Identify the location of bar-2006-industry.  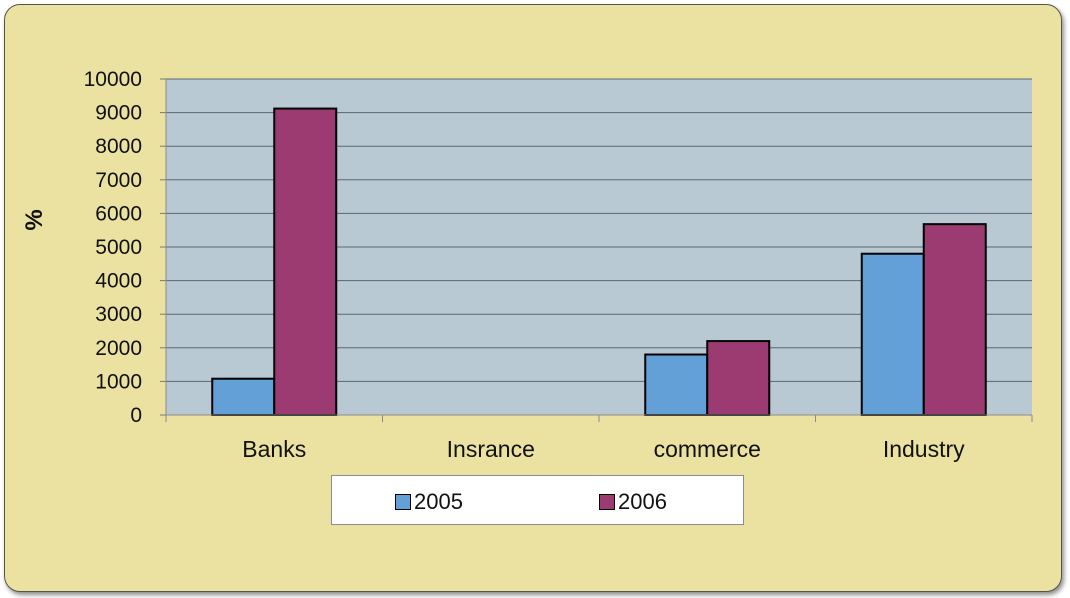
(954, 319).